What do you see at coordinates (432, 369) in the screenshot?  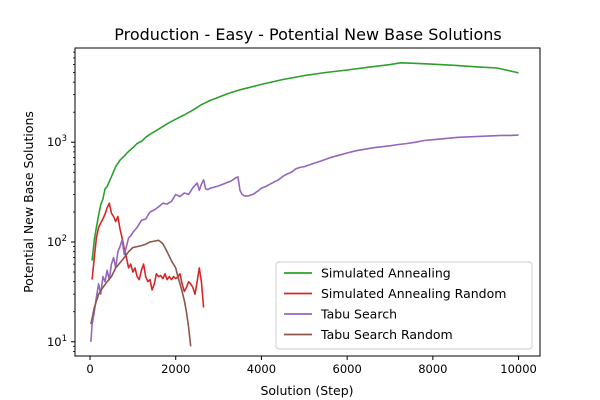 I see `x-tick-label: 8000` at bounding box center [432, 369].